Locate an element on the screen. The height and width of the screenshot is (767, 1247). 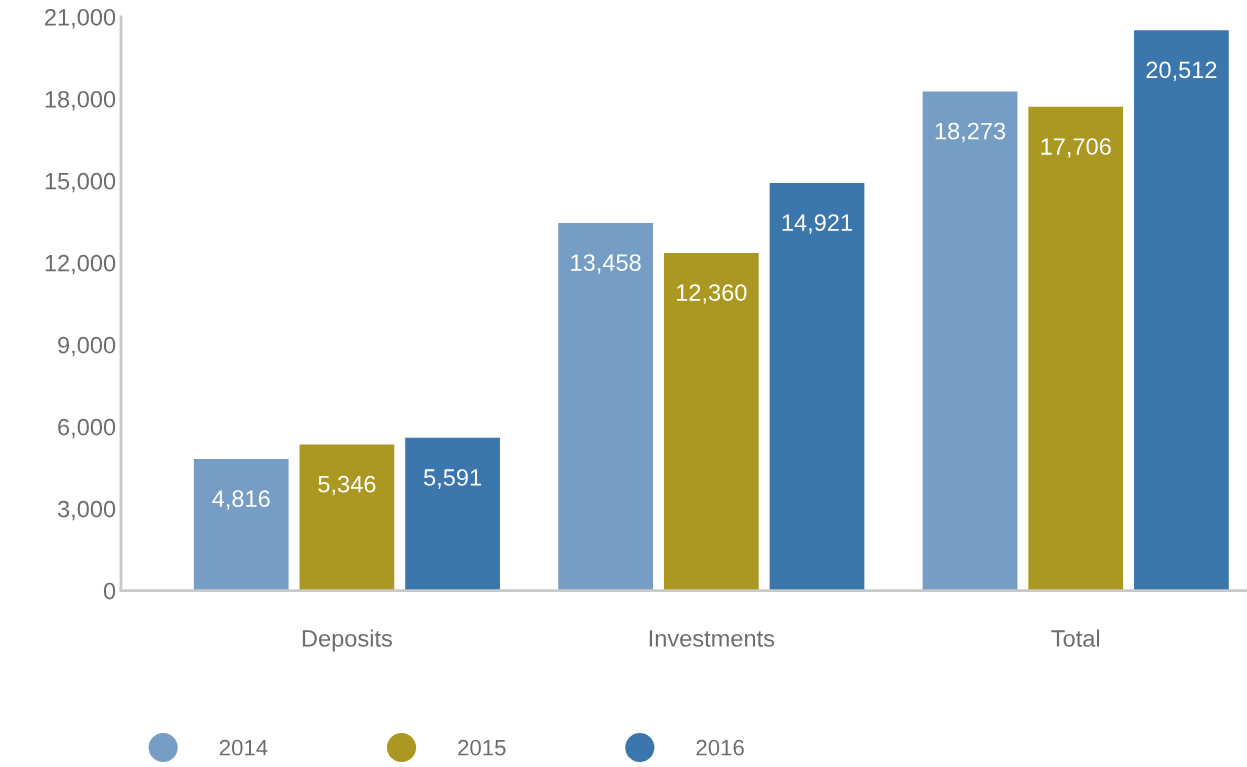
data-label: 4,816 is located at coordinates (241, 500).